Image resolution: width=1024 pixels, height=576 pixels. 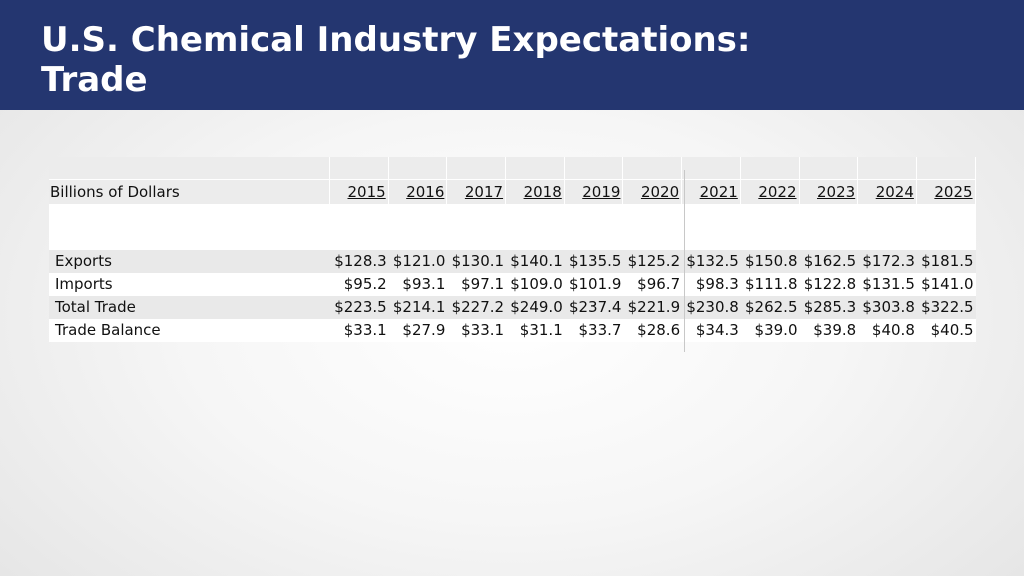 What do you see at coordinates (887, 307) in the screenshot?
I see `table-cell: $303.8` at bounding box center [887, 307].